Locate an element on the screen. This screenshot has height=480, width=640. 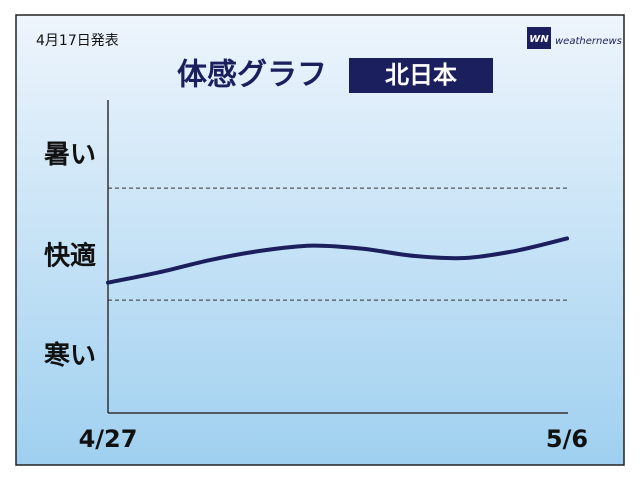
y-tick-label: 暑い is located at coordinates (70, 155).